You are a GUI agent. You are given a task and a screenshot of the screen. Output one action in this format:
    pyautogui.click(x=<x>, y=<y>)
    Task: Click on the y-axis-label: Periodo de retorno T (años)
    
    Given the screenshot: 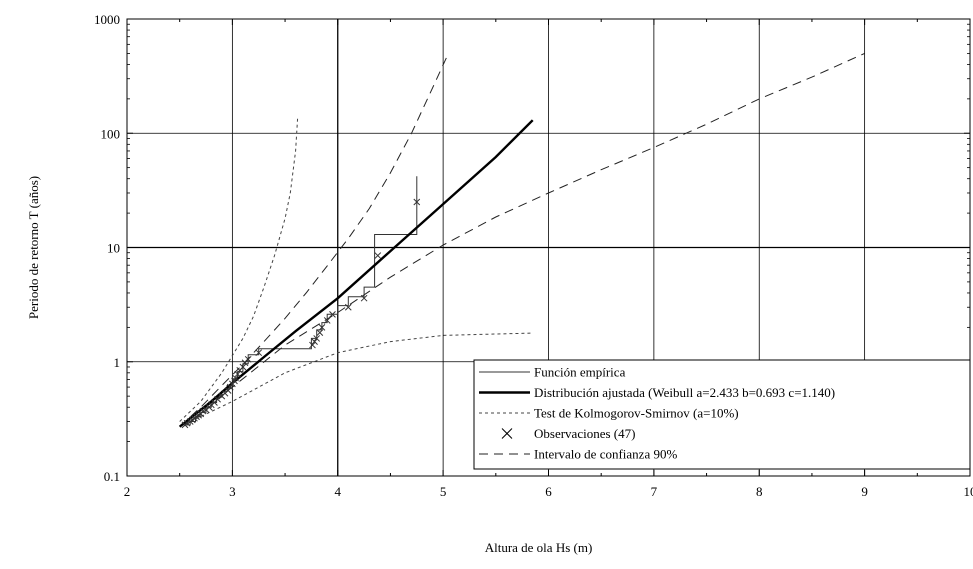 What is the action you would take?
    pyautogui.click(x=33, y=247)
    